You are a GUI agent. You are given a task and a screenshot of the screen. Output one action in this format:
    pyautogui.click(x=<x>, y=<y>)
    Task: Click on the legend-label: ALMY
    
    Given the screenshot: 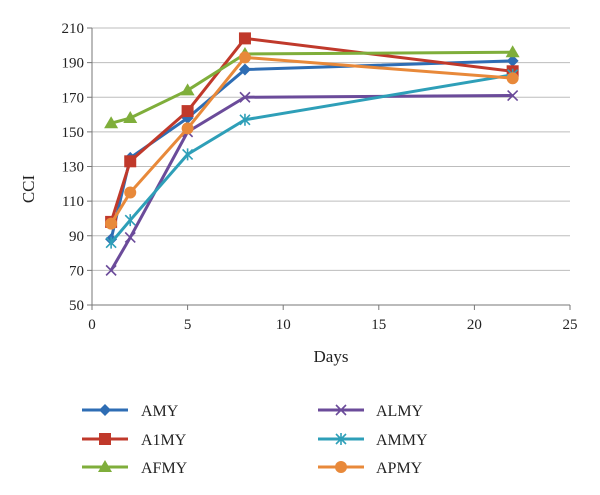 What is the action you would take?
    pyautogui.click(x=400, y=411)
    